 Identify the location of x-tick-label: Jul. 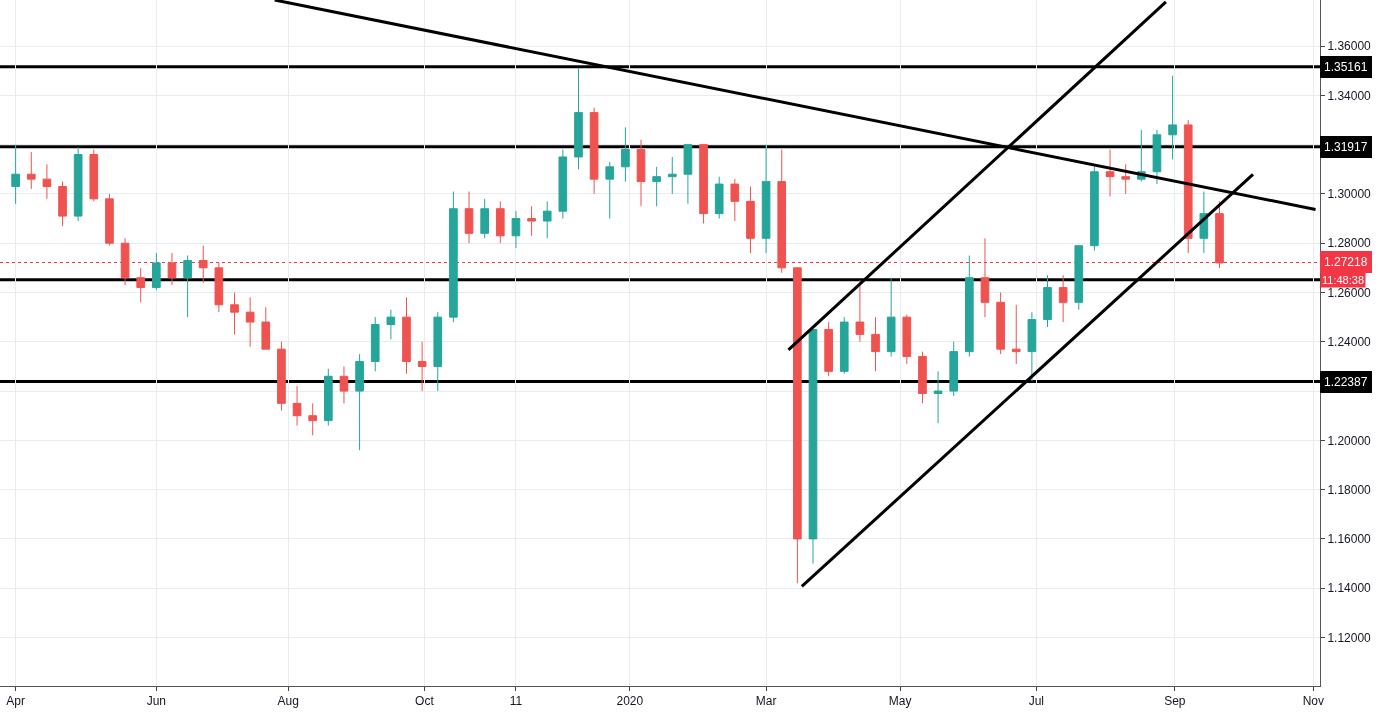
(1036, 701).